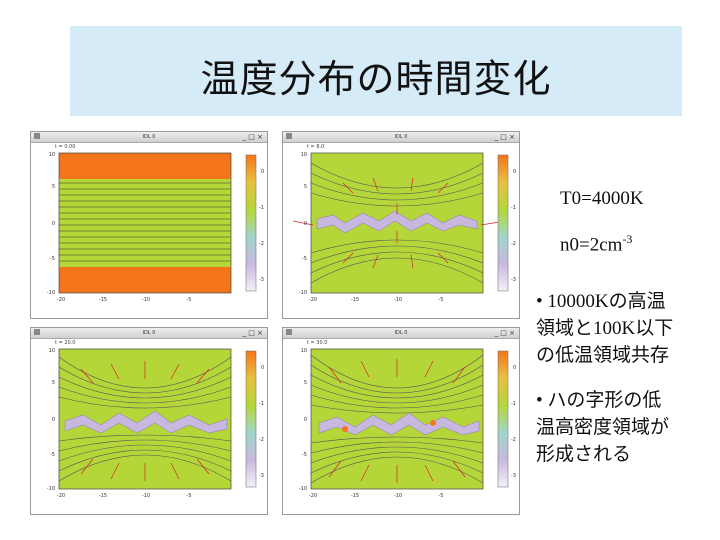 The width and height of the screenshot is (720, 540). What do you see at coordinates (603, 427) in the screenshot?
I see `bullet-line: 温高密度領域が` at bounding box center [603, 427].